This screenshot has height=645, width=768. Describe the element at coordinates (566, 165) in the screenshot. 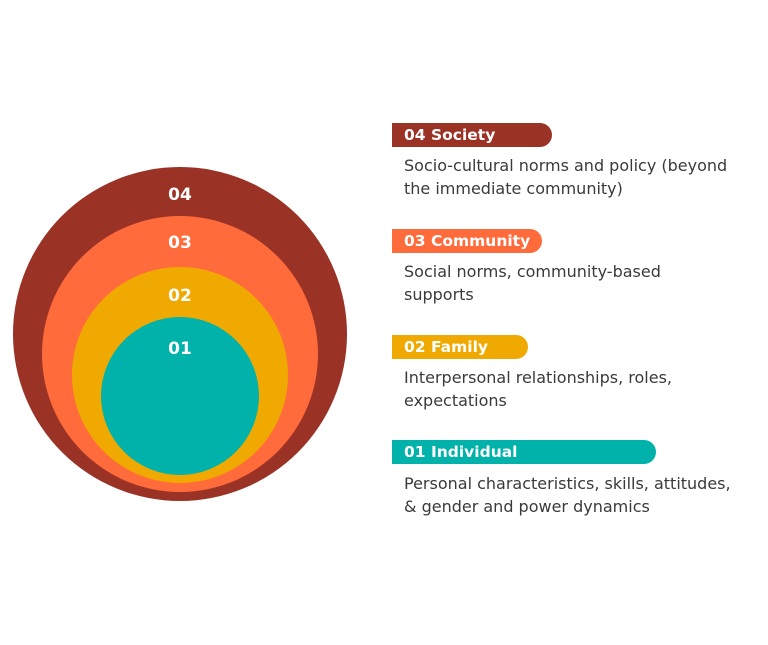

I see `description-line: Socio-cultural norms and policy (beyond` at that location.